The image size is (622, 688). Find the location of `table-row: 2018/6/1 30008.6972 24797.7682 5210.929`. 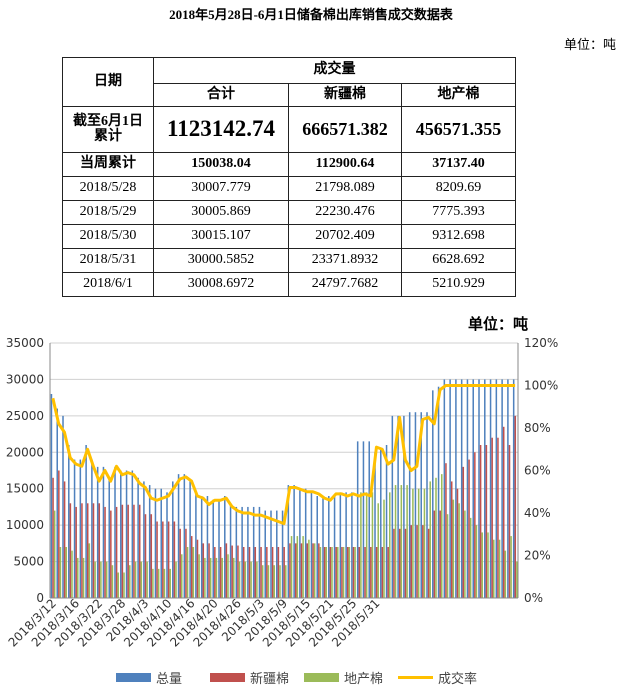

table-row: 2018/6/1 30008.6972 24797.7682 5210.929 is located at coordinates (289, 284).